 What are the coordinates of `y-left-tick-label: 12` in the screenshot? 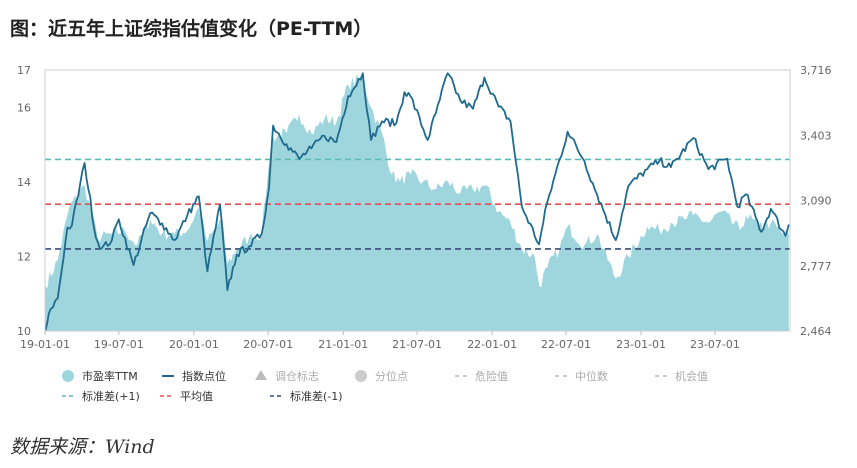 It's located at (24, 256).